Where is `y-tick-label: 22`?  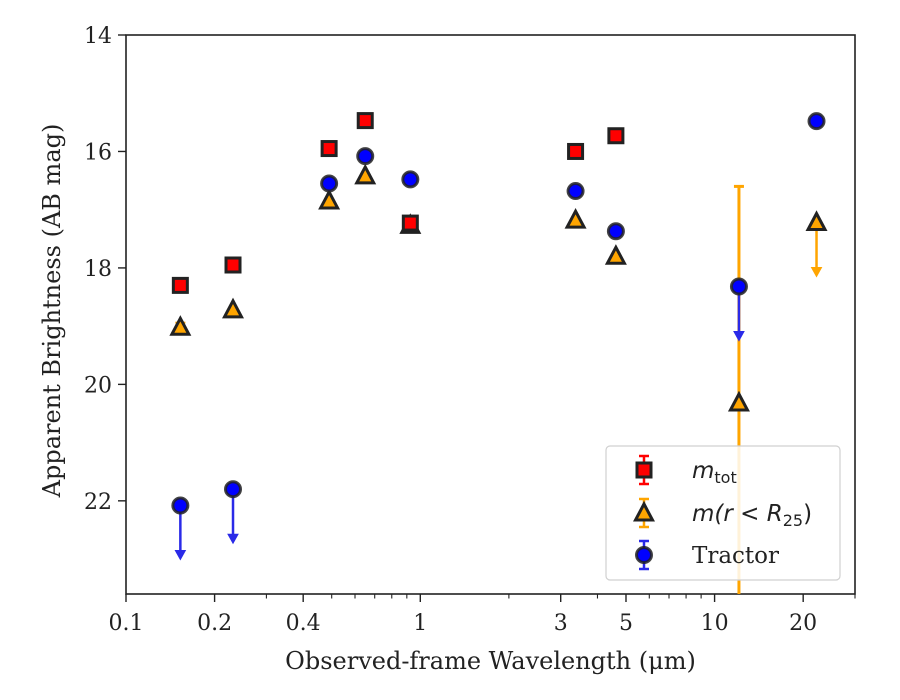
y-tick-label: 22 is located at coordinates (98, 502).